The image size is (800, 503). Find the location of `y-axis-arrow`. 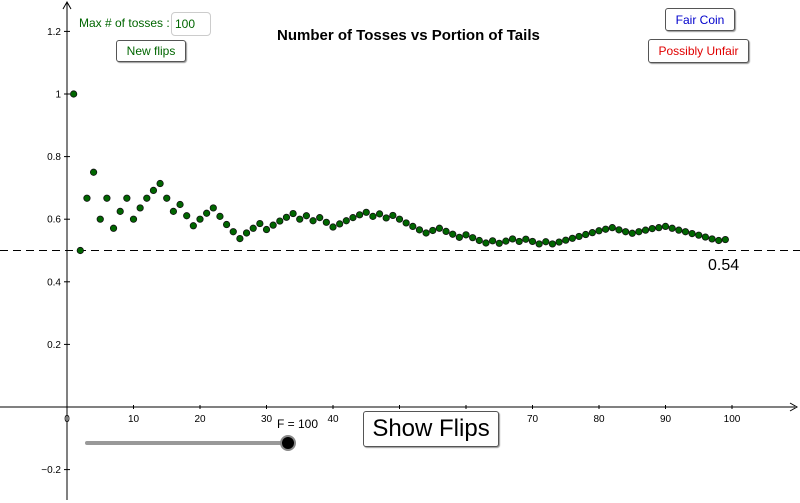

y-axis-arrow is located at coordinates (67, 5).